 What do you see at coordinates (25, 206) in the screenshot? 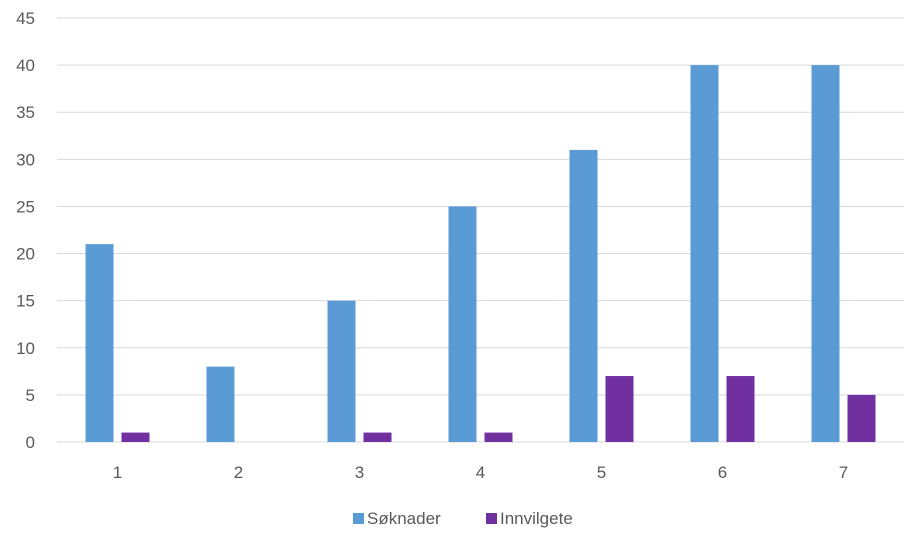
I see `y-tick-label: 25` at bounding box center [25, 206].